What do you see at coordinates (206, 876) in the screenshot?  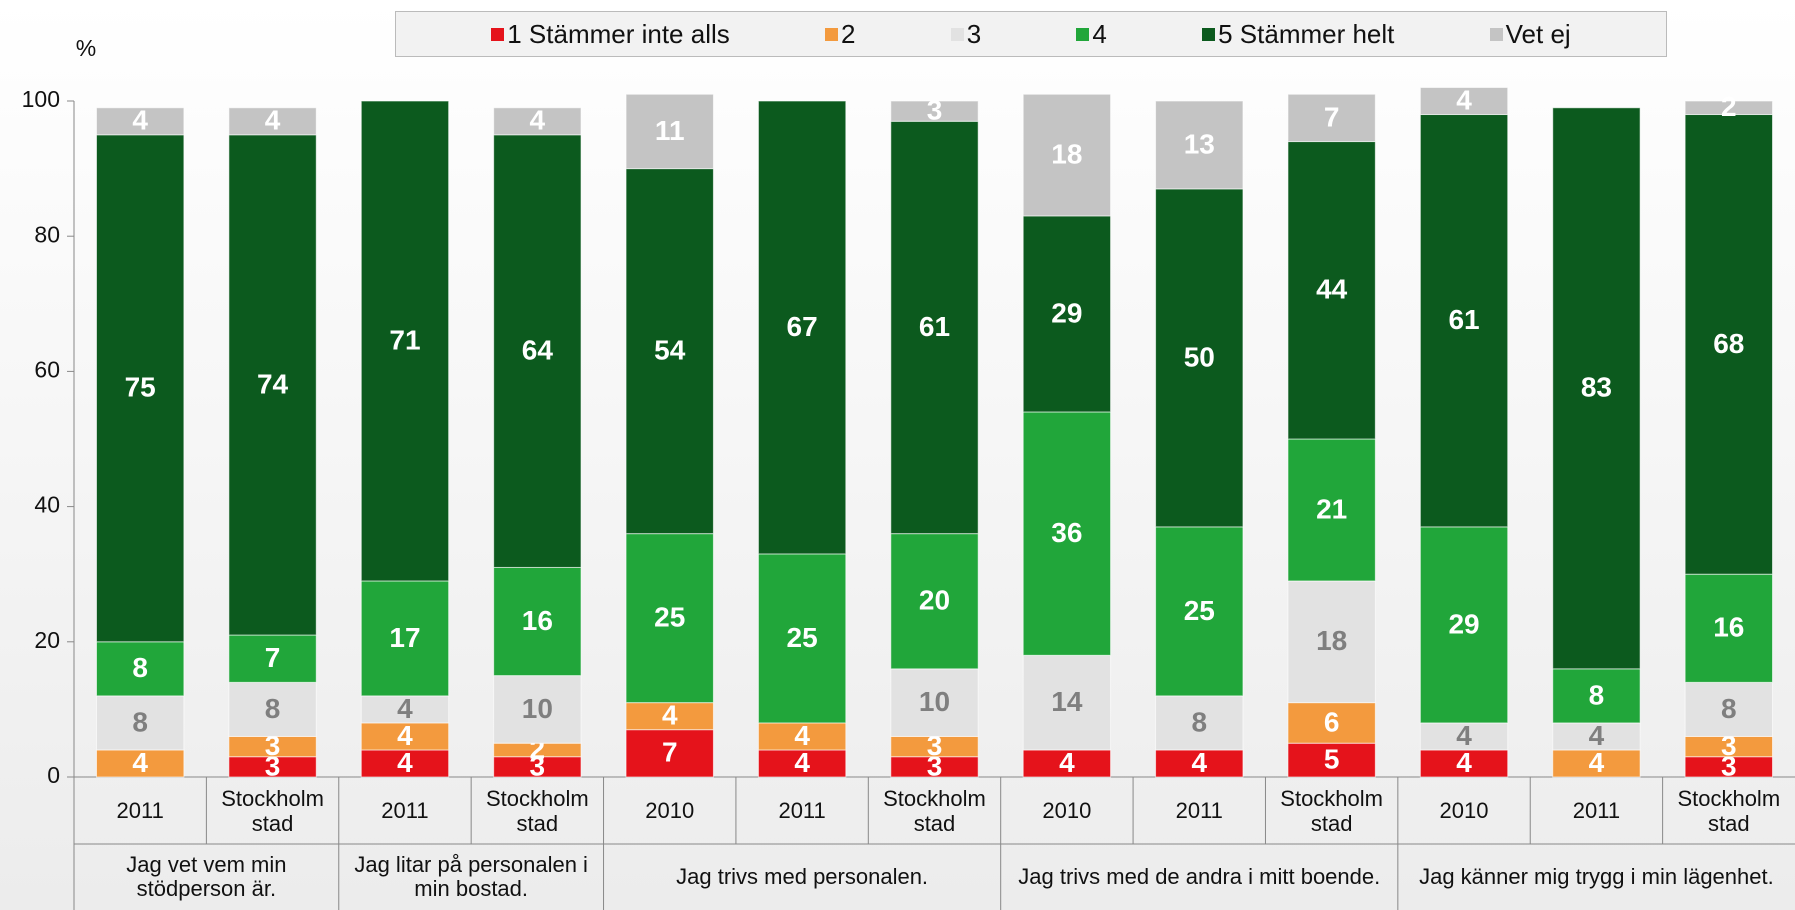 I see `group-label: Jag vet vem min stödperson är.` at bounding box center [206, 876].